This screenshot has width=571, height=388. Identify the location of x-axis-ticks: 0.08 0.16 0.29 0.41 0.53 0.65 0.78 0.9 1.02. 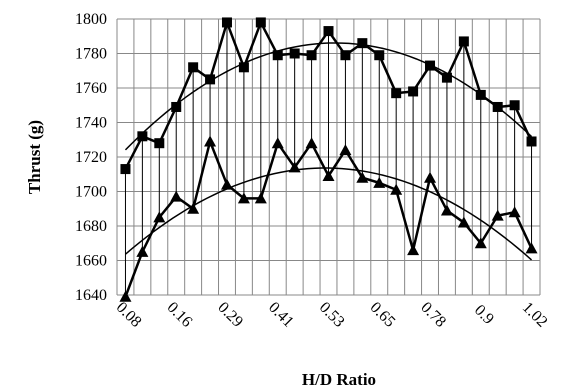
(332, 315).